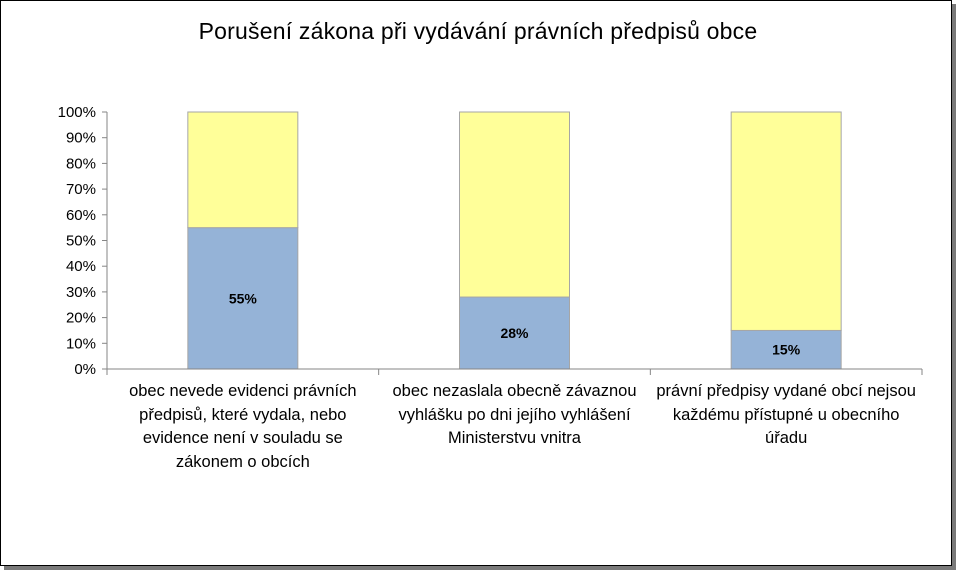 The height and width of the screenshot is (570, 956). I want to click on y-tick-label: 0%, so click(85, 369).